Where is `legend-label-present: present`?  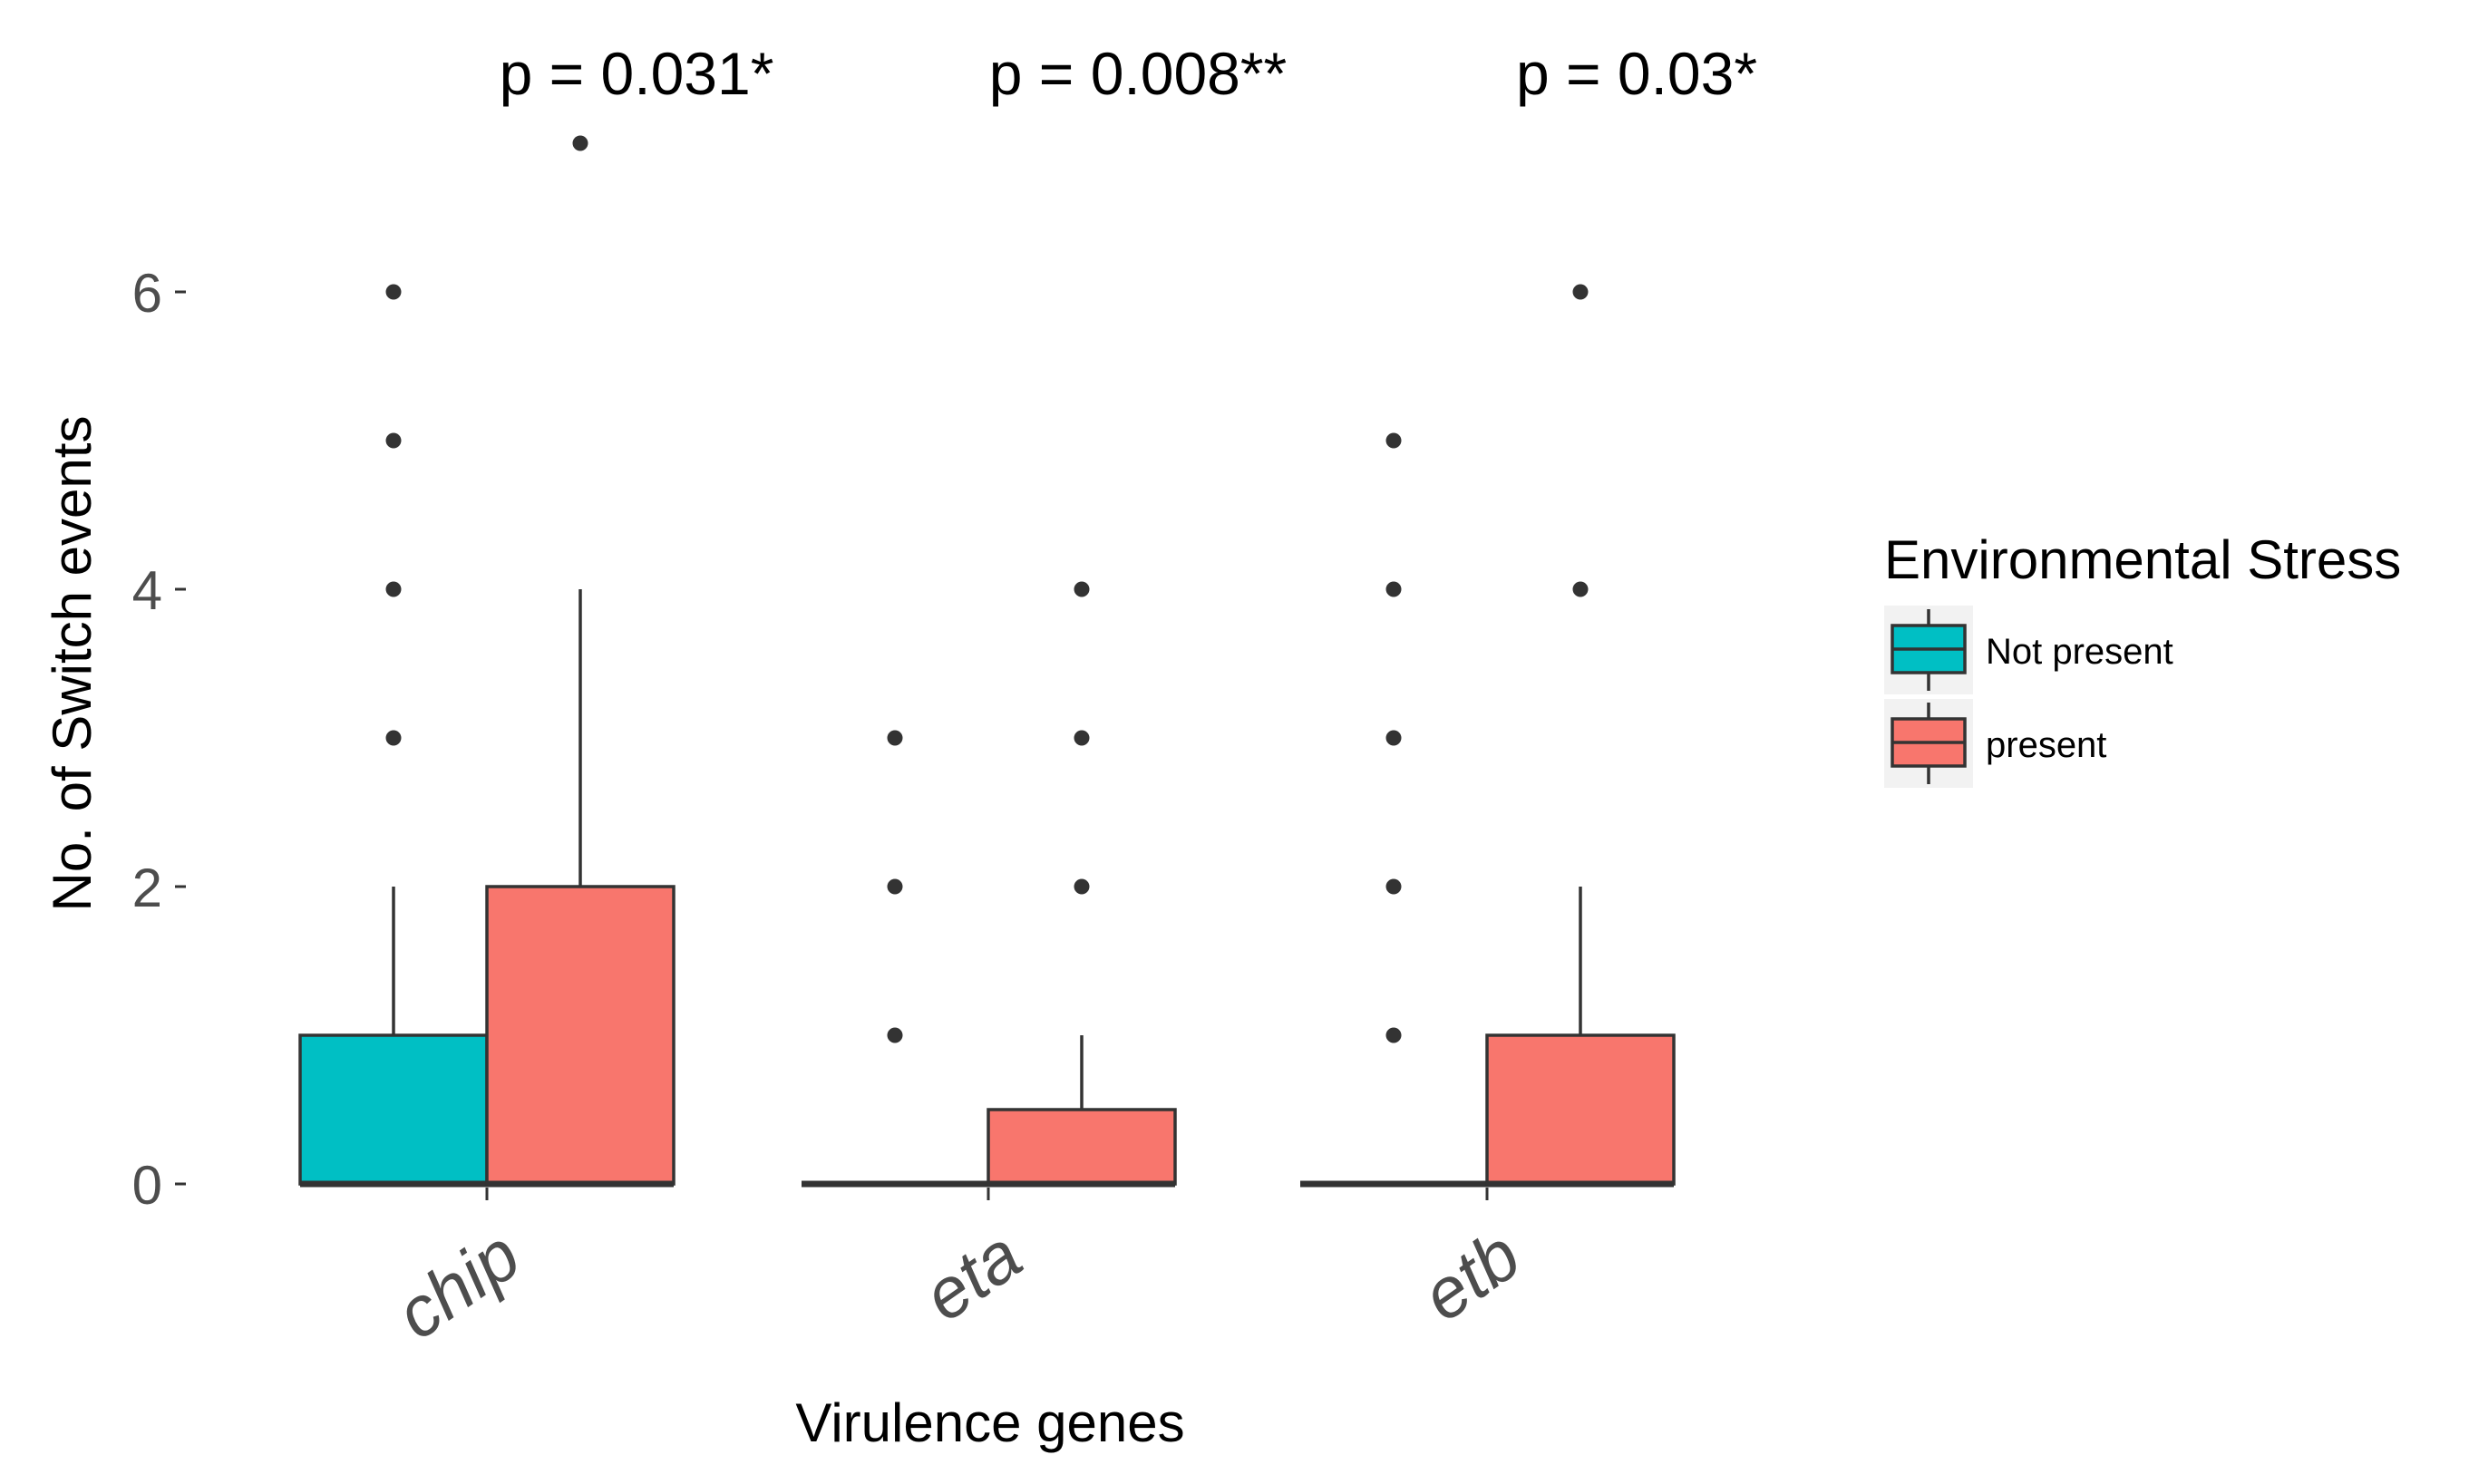 legend-label-present: present is located at coordinates (2046, 745).